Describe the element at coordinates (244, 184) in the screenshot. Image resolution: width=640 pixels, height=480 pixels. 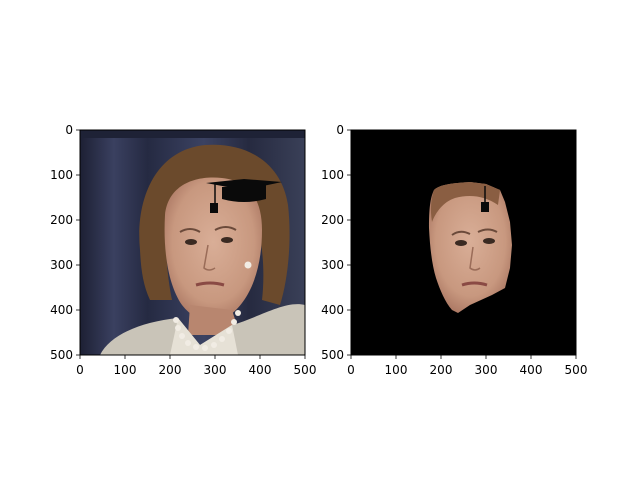
I see `graduation-cap-icon` at that location.